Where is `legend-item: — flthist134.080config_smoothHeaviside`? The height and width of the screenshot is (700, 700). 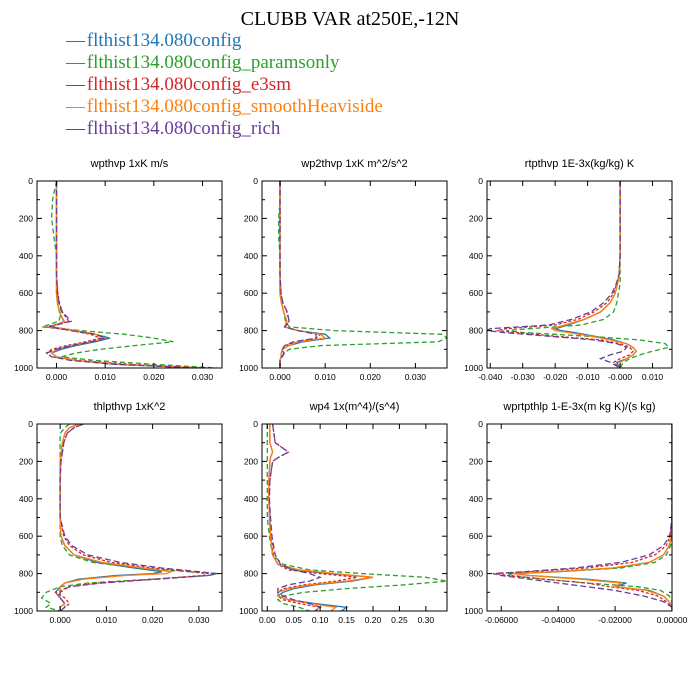 legend-item: — flthist134.080config_smoothHeaviside is located at coordinates (224, 107).